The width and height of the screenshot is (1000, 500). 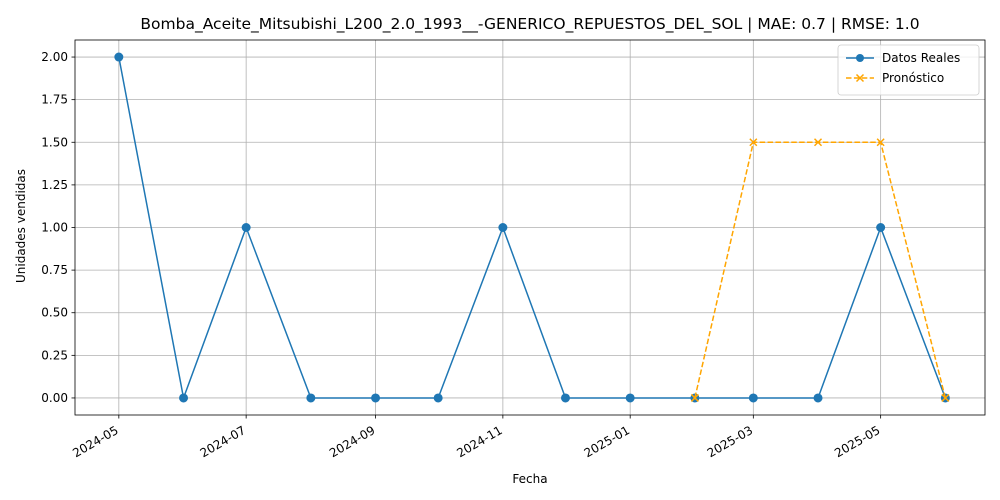 I want to click on legend-entry: Pronóstico, so click(x=895, y=78).